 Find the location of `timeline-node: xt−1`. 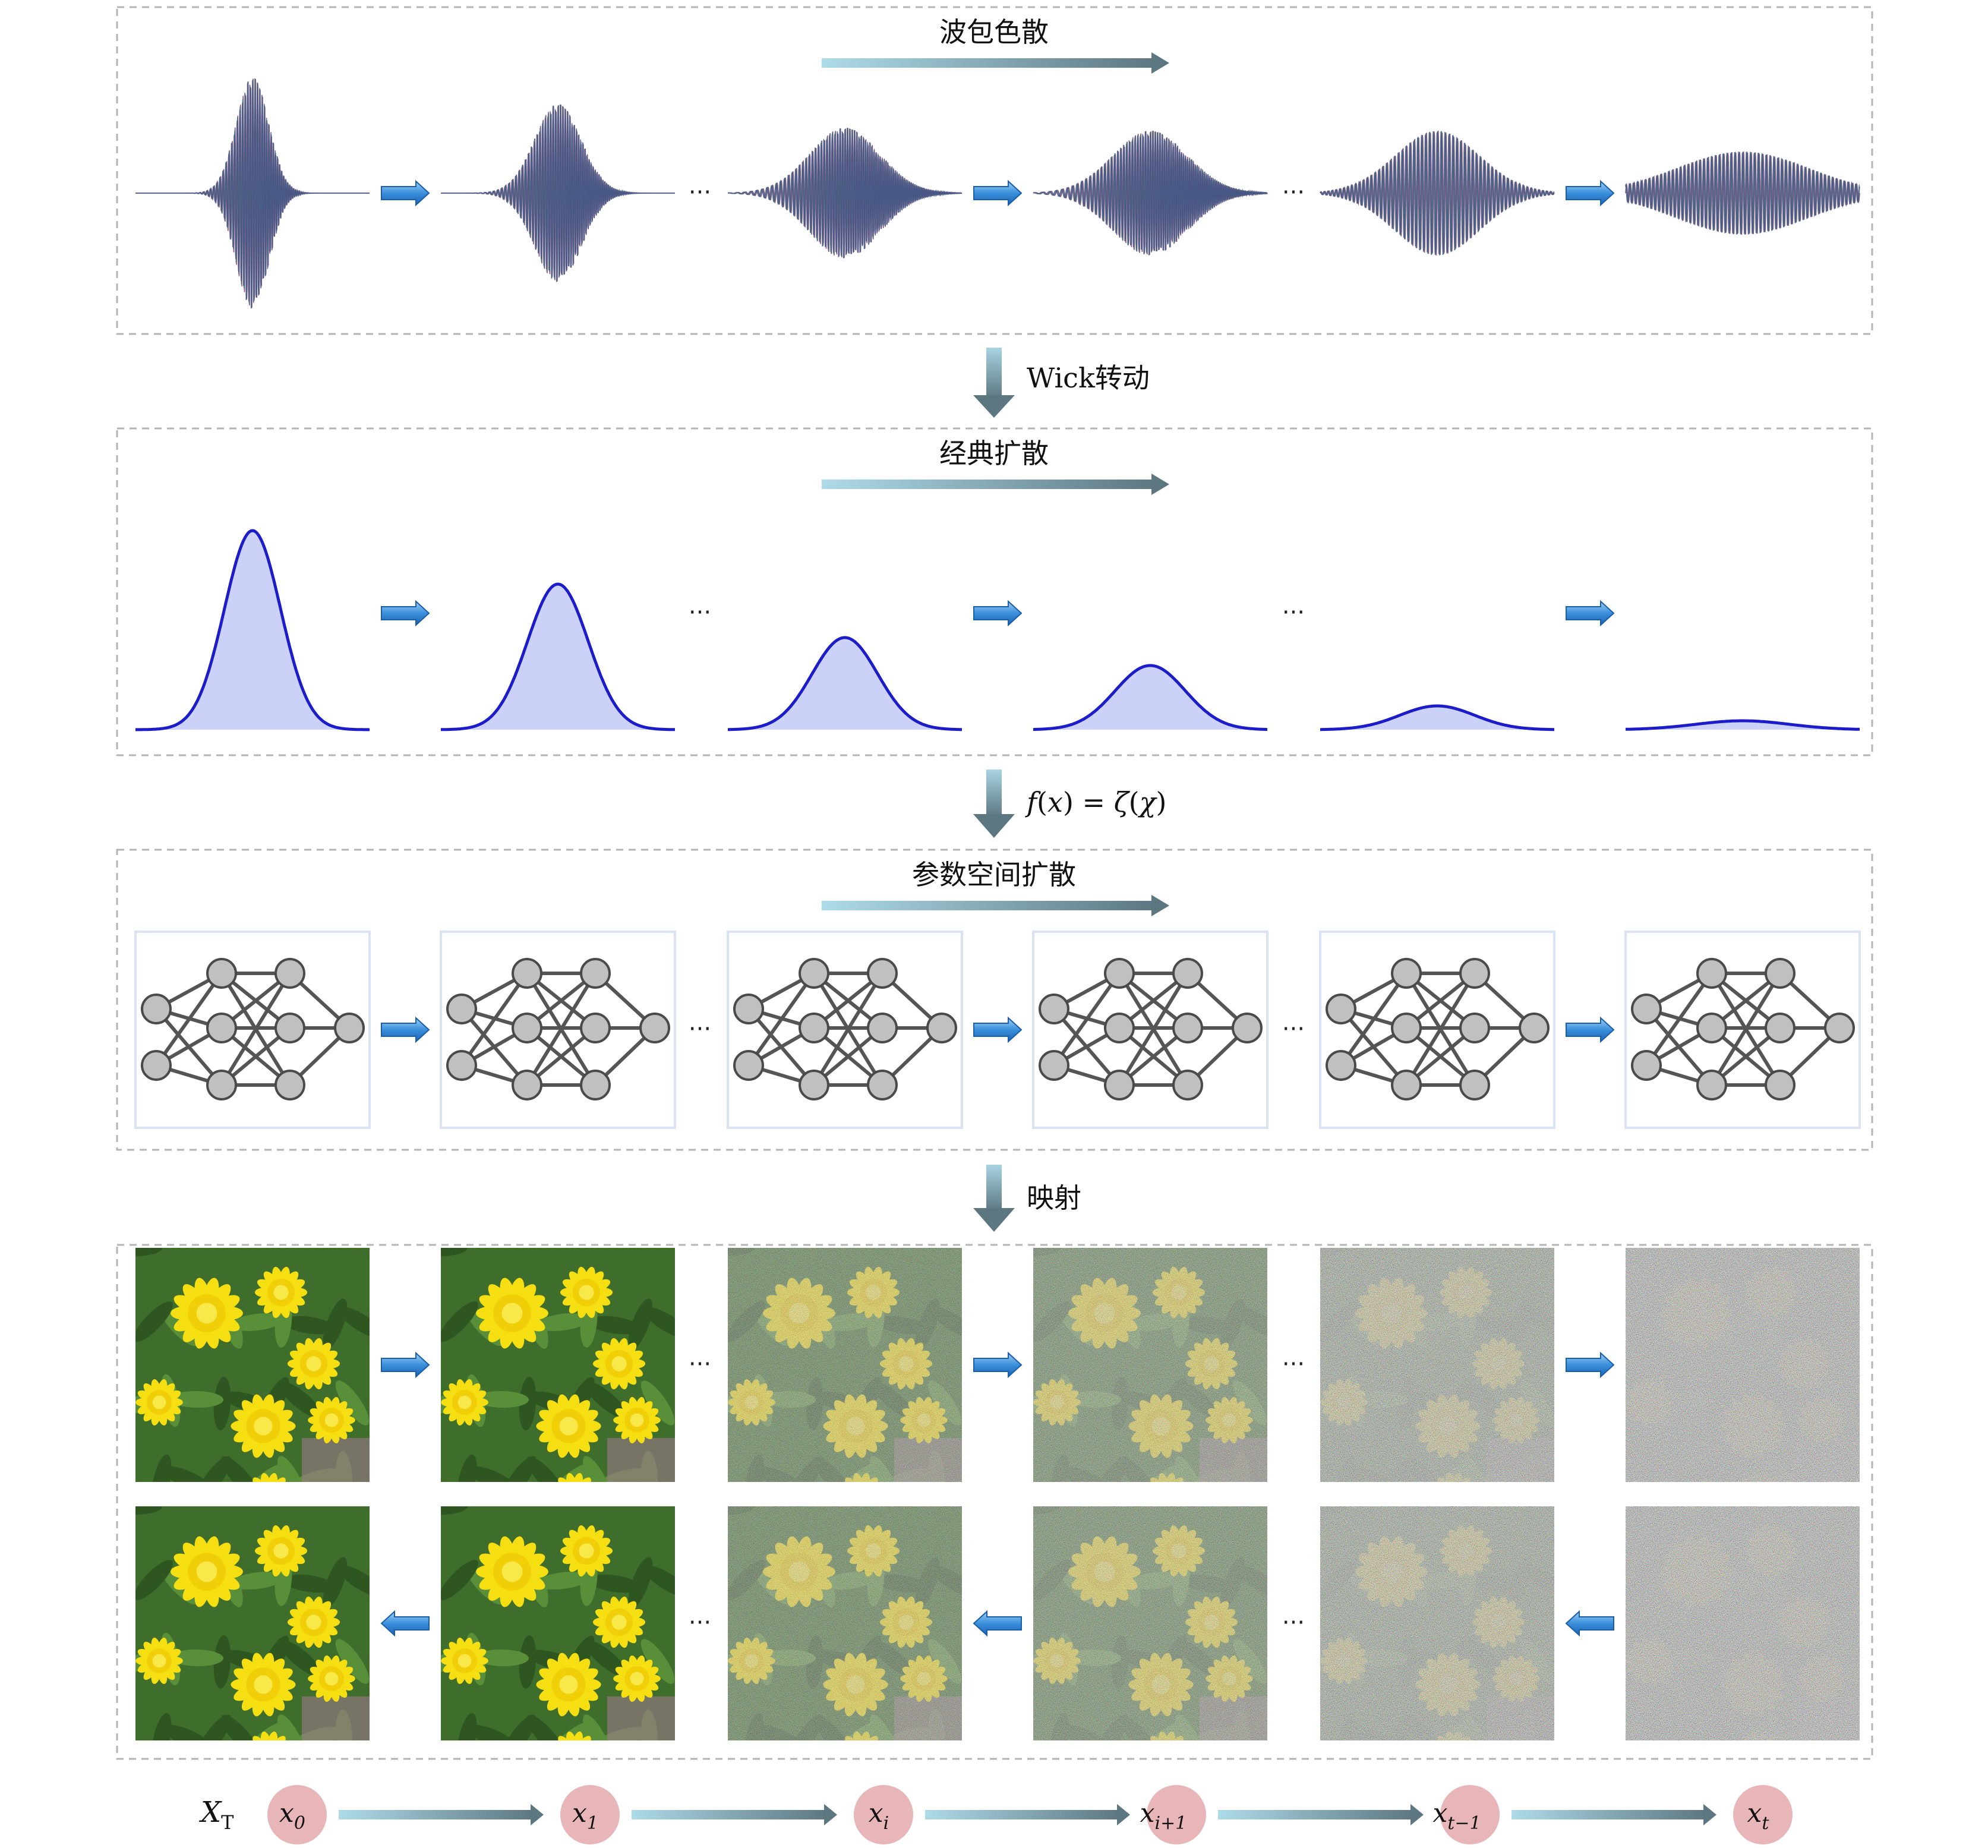

timeline-node: xt−1 is located at coordinates (1466, 1814).